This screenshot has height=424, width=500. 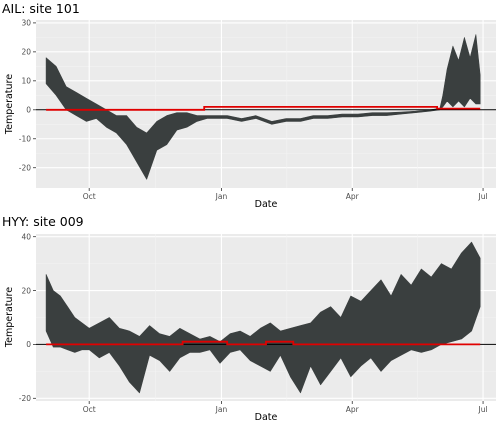 What do you see at coordinates (266, 417) in the screenshot?
I see `x-axis-label-hyy: Date` at bounding box center [266, 417].